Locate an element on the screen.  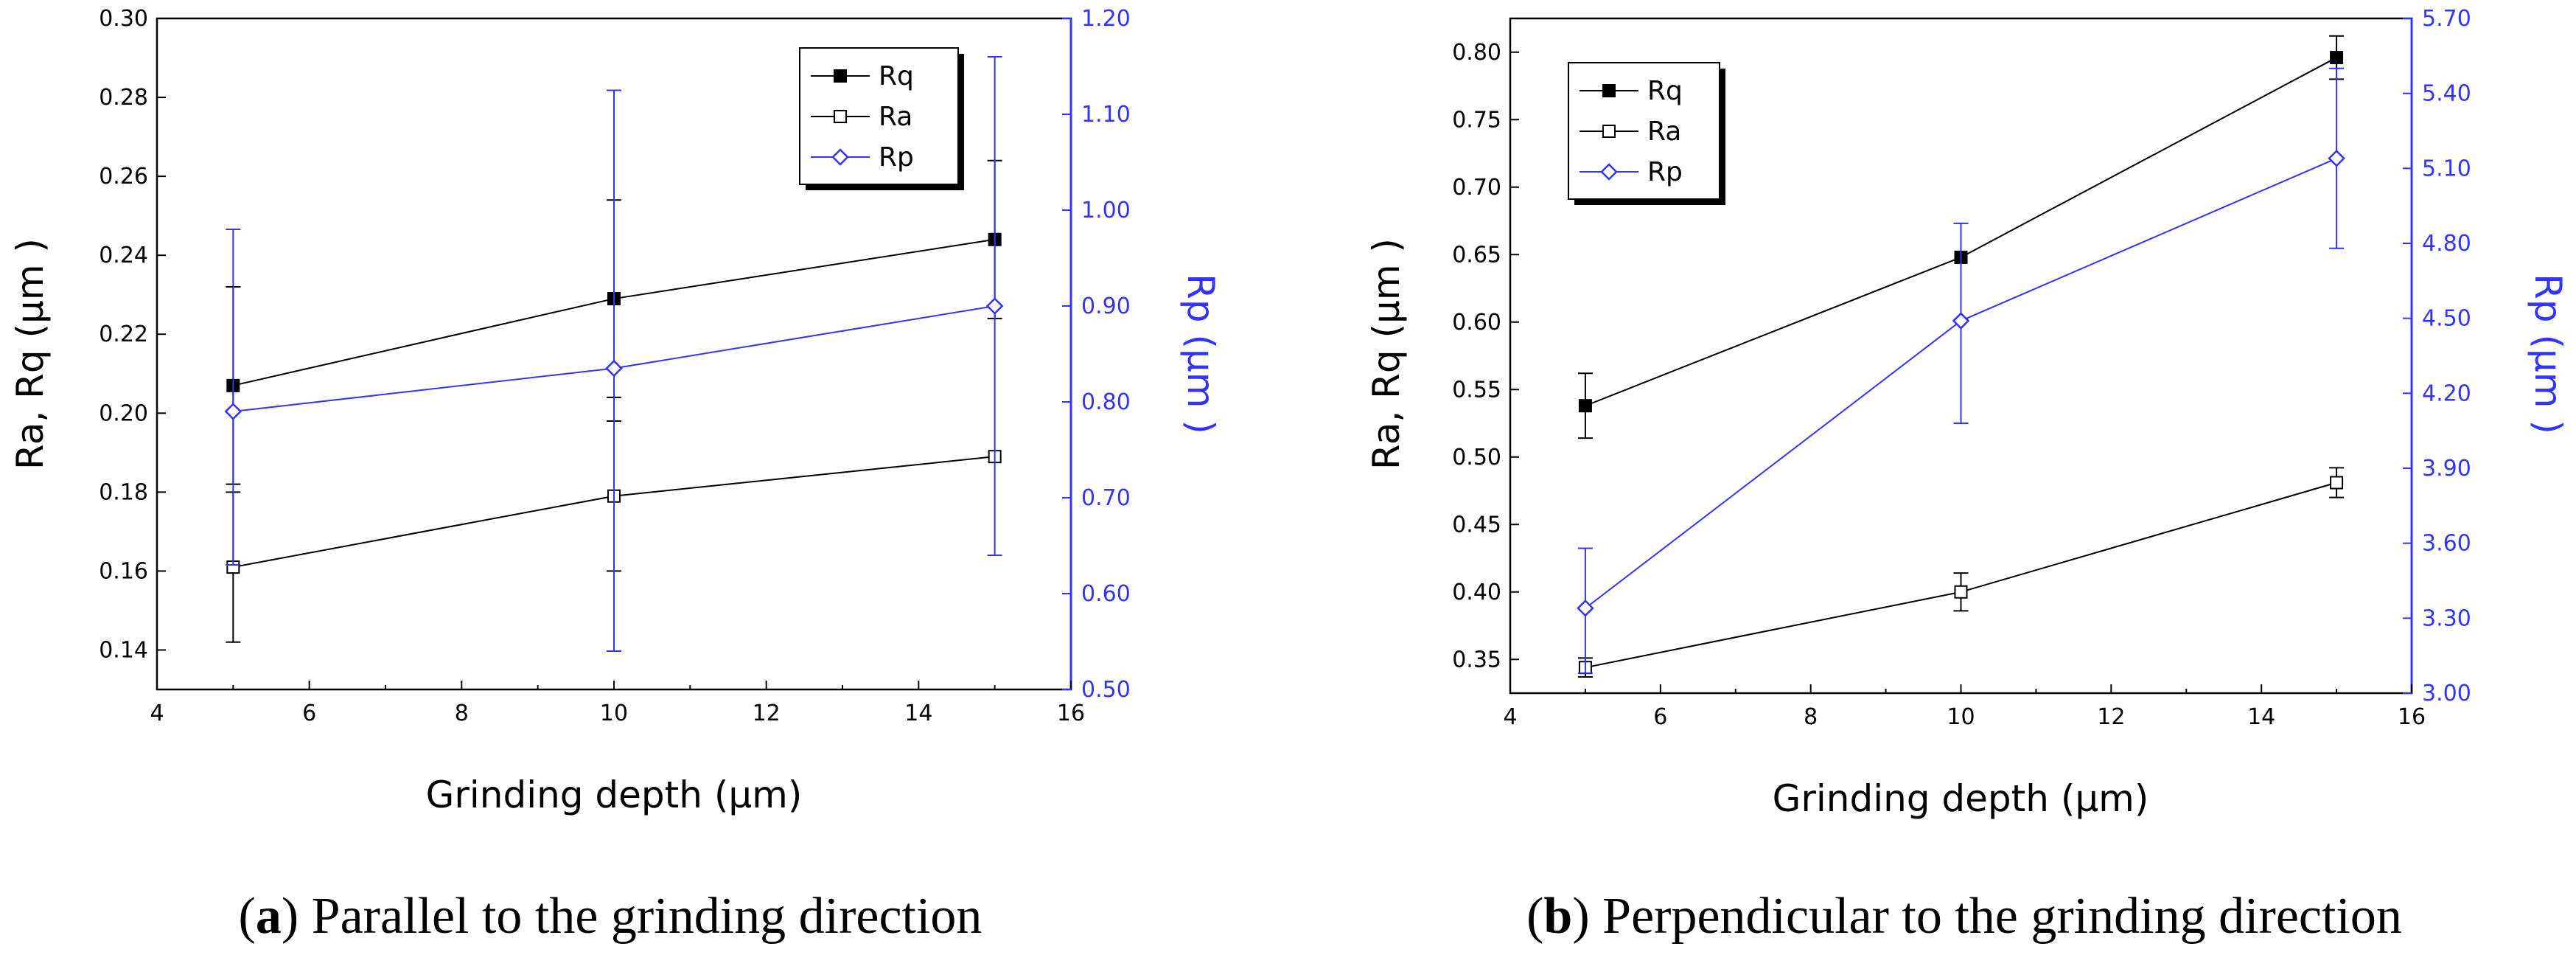
series-ra-b is located at coordinates (1961, 572).